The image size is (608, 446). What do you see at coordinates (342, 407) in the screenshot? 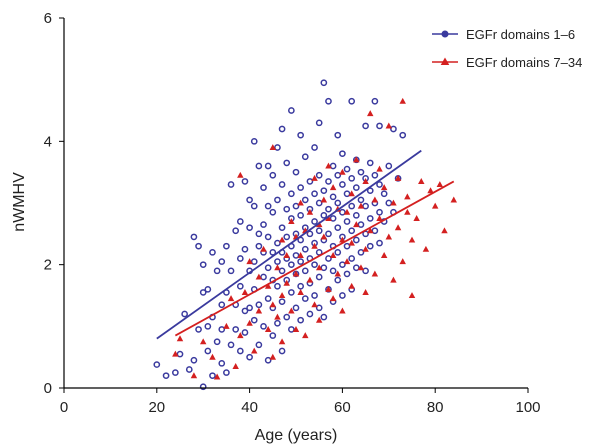
I see `x-tick-label: 60` at bounding box center [342, 407].